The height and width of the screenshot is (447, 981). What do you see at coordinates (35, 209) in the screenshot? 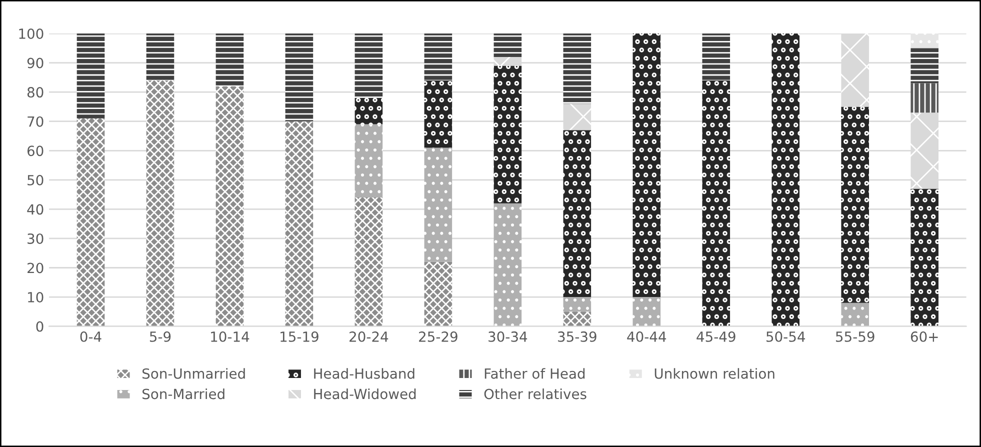
I see `y-tick-label: 40` at bounding box center [35, 209].